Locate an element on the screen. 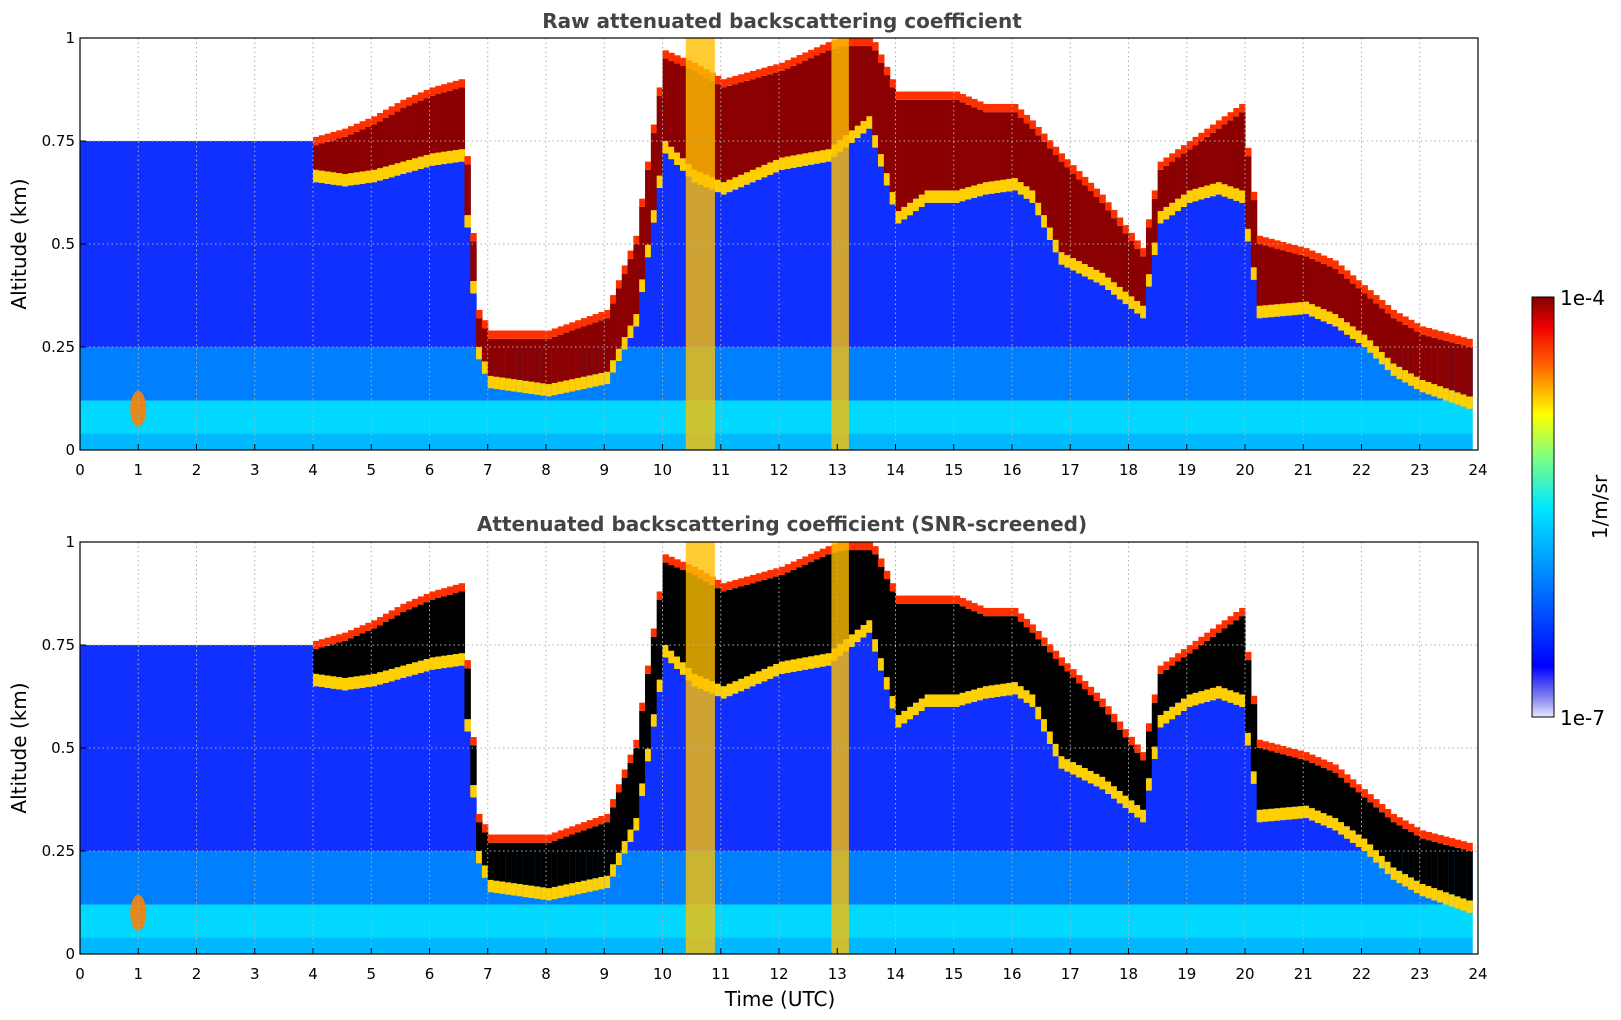  x-tick-label: 8 is located at coordinates (546, 470).